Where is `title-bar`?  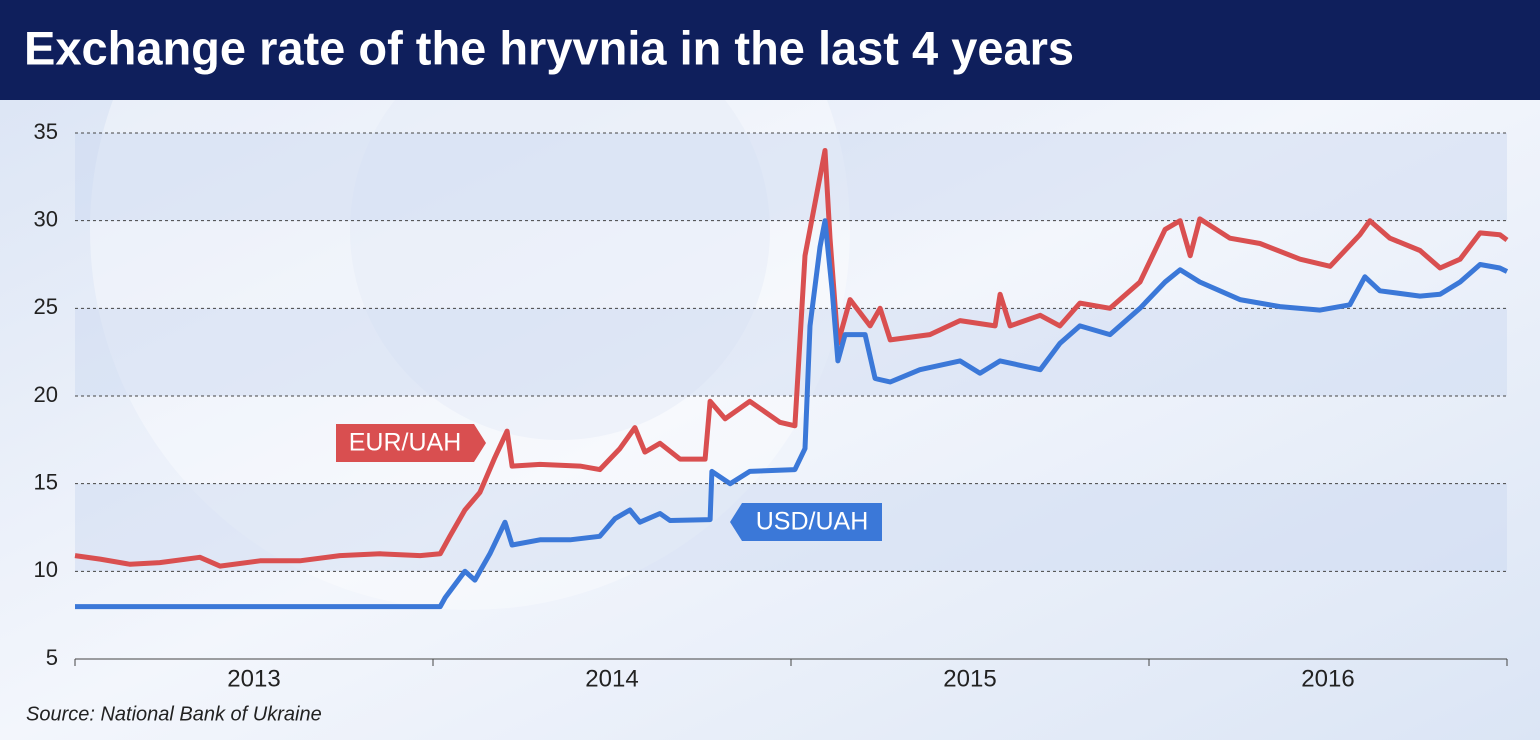
title-bar is located at coordinates (770, 50).